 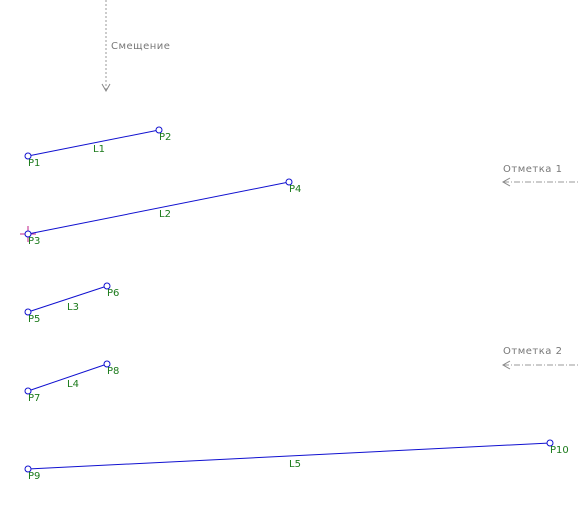 What do you see at coordinates (113, 293) in the screenshot?
I see `point-label: P6` at bounding box center [113, 293].